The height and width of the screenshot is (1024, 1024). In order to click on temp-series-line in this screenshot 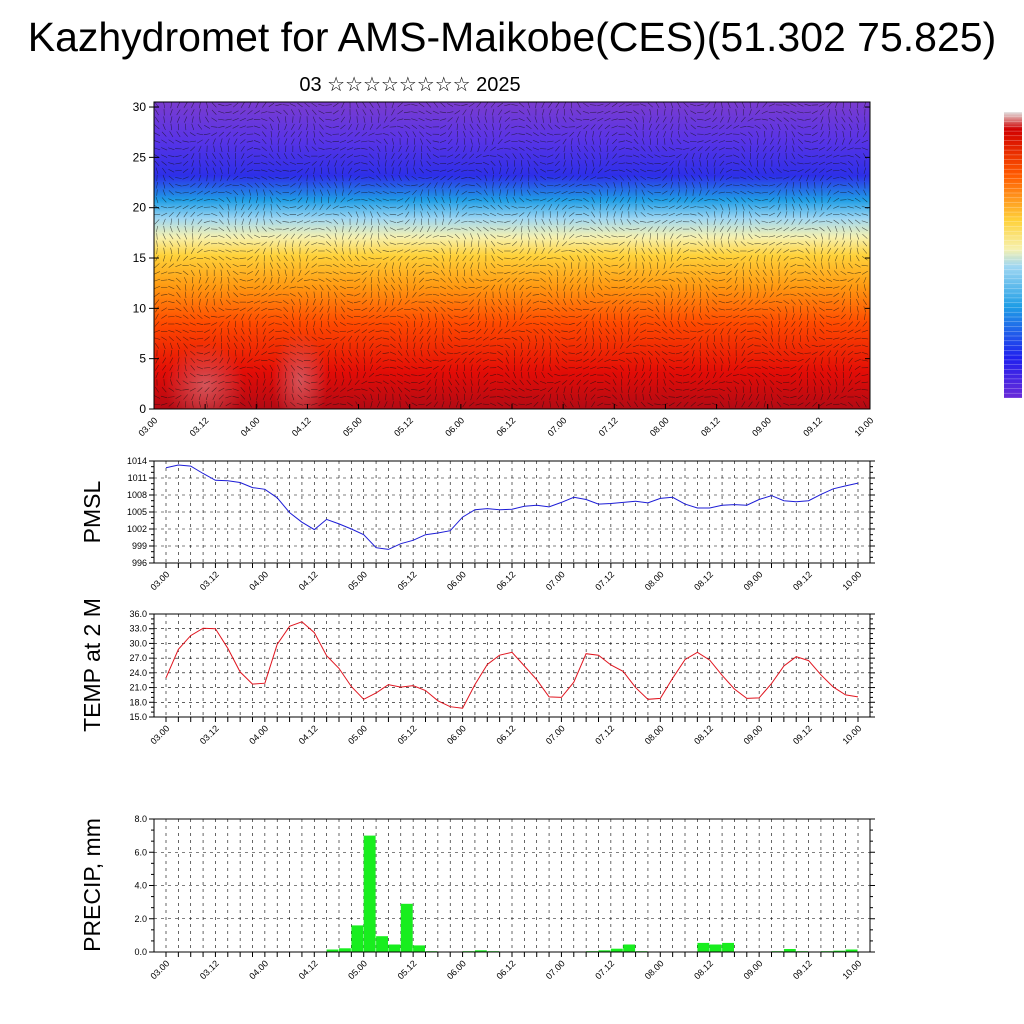, I will do `click(512, 665)`.